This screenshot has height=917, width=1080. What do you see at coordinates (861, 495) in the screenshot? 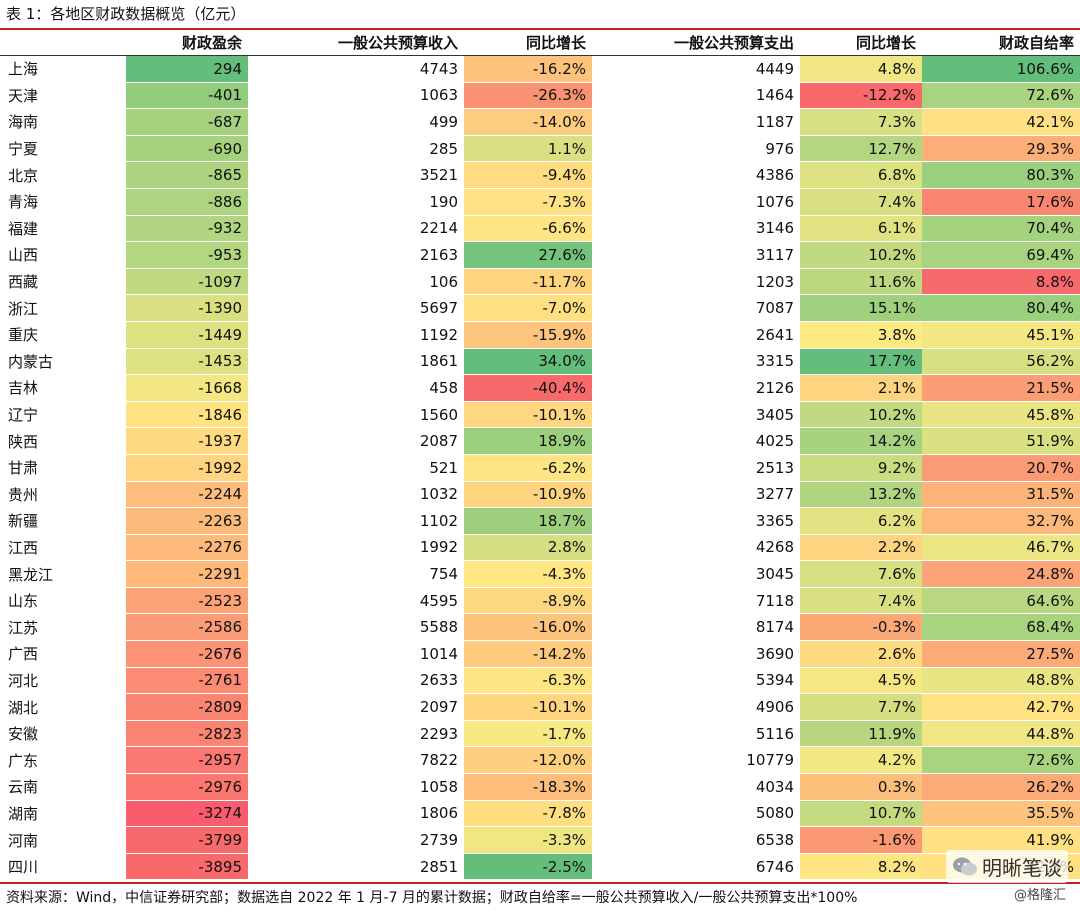
I see `cell-expenditure-growth: 13.2%` at bounding box center [861, 495].